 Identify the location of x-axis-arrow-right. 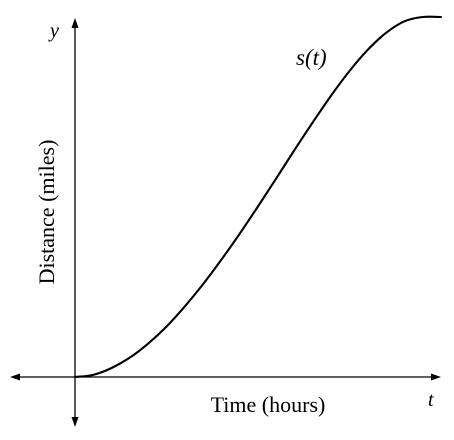
(436, 377).